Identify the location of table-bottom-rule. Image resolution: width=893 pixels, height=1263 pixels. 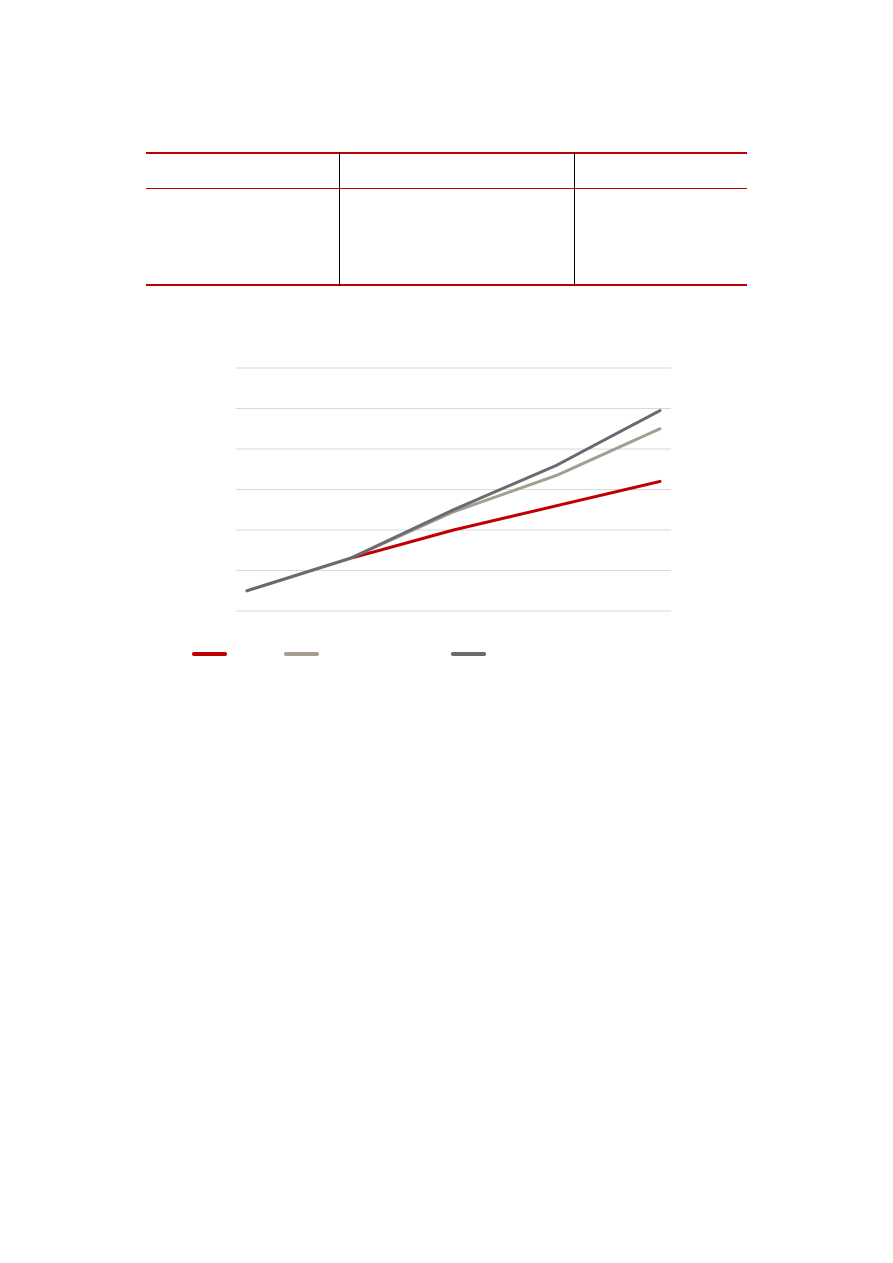
(446, 285).